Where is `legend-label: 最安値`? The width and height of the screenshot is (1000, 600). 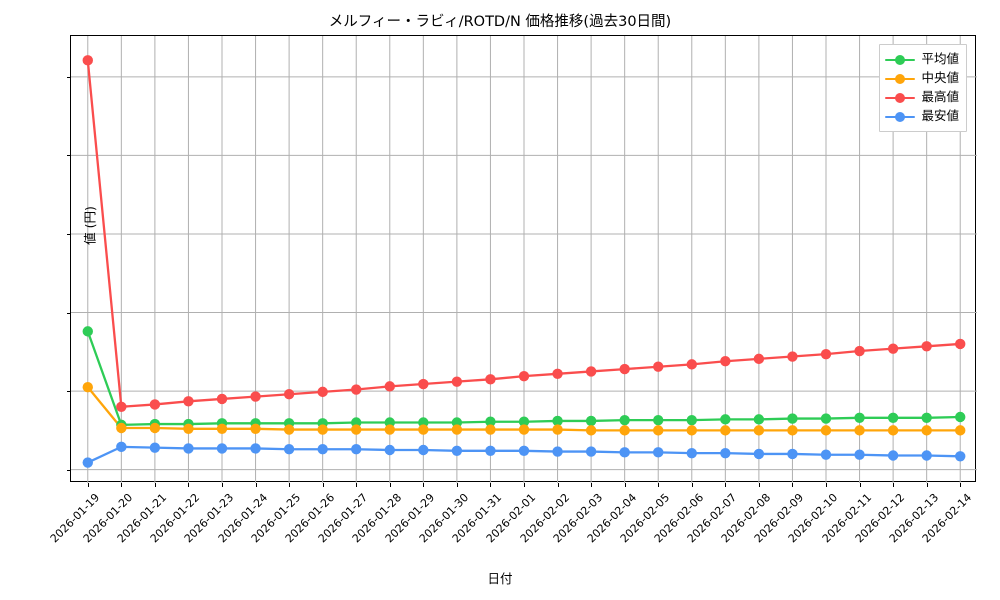
legend-label: 最安値 is located at coordinates (940, 116).